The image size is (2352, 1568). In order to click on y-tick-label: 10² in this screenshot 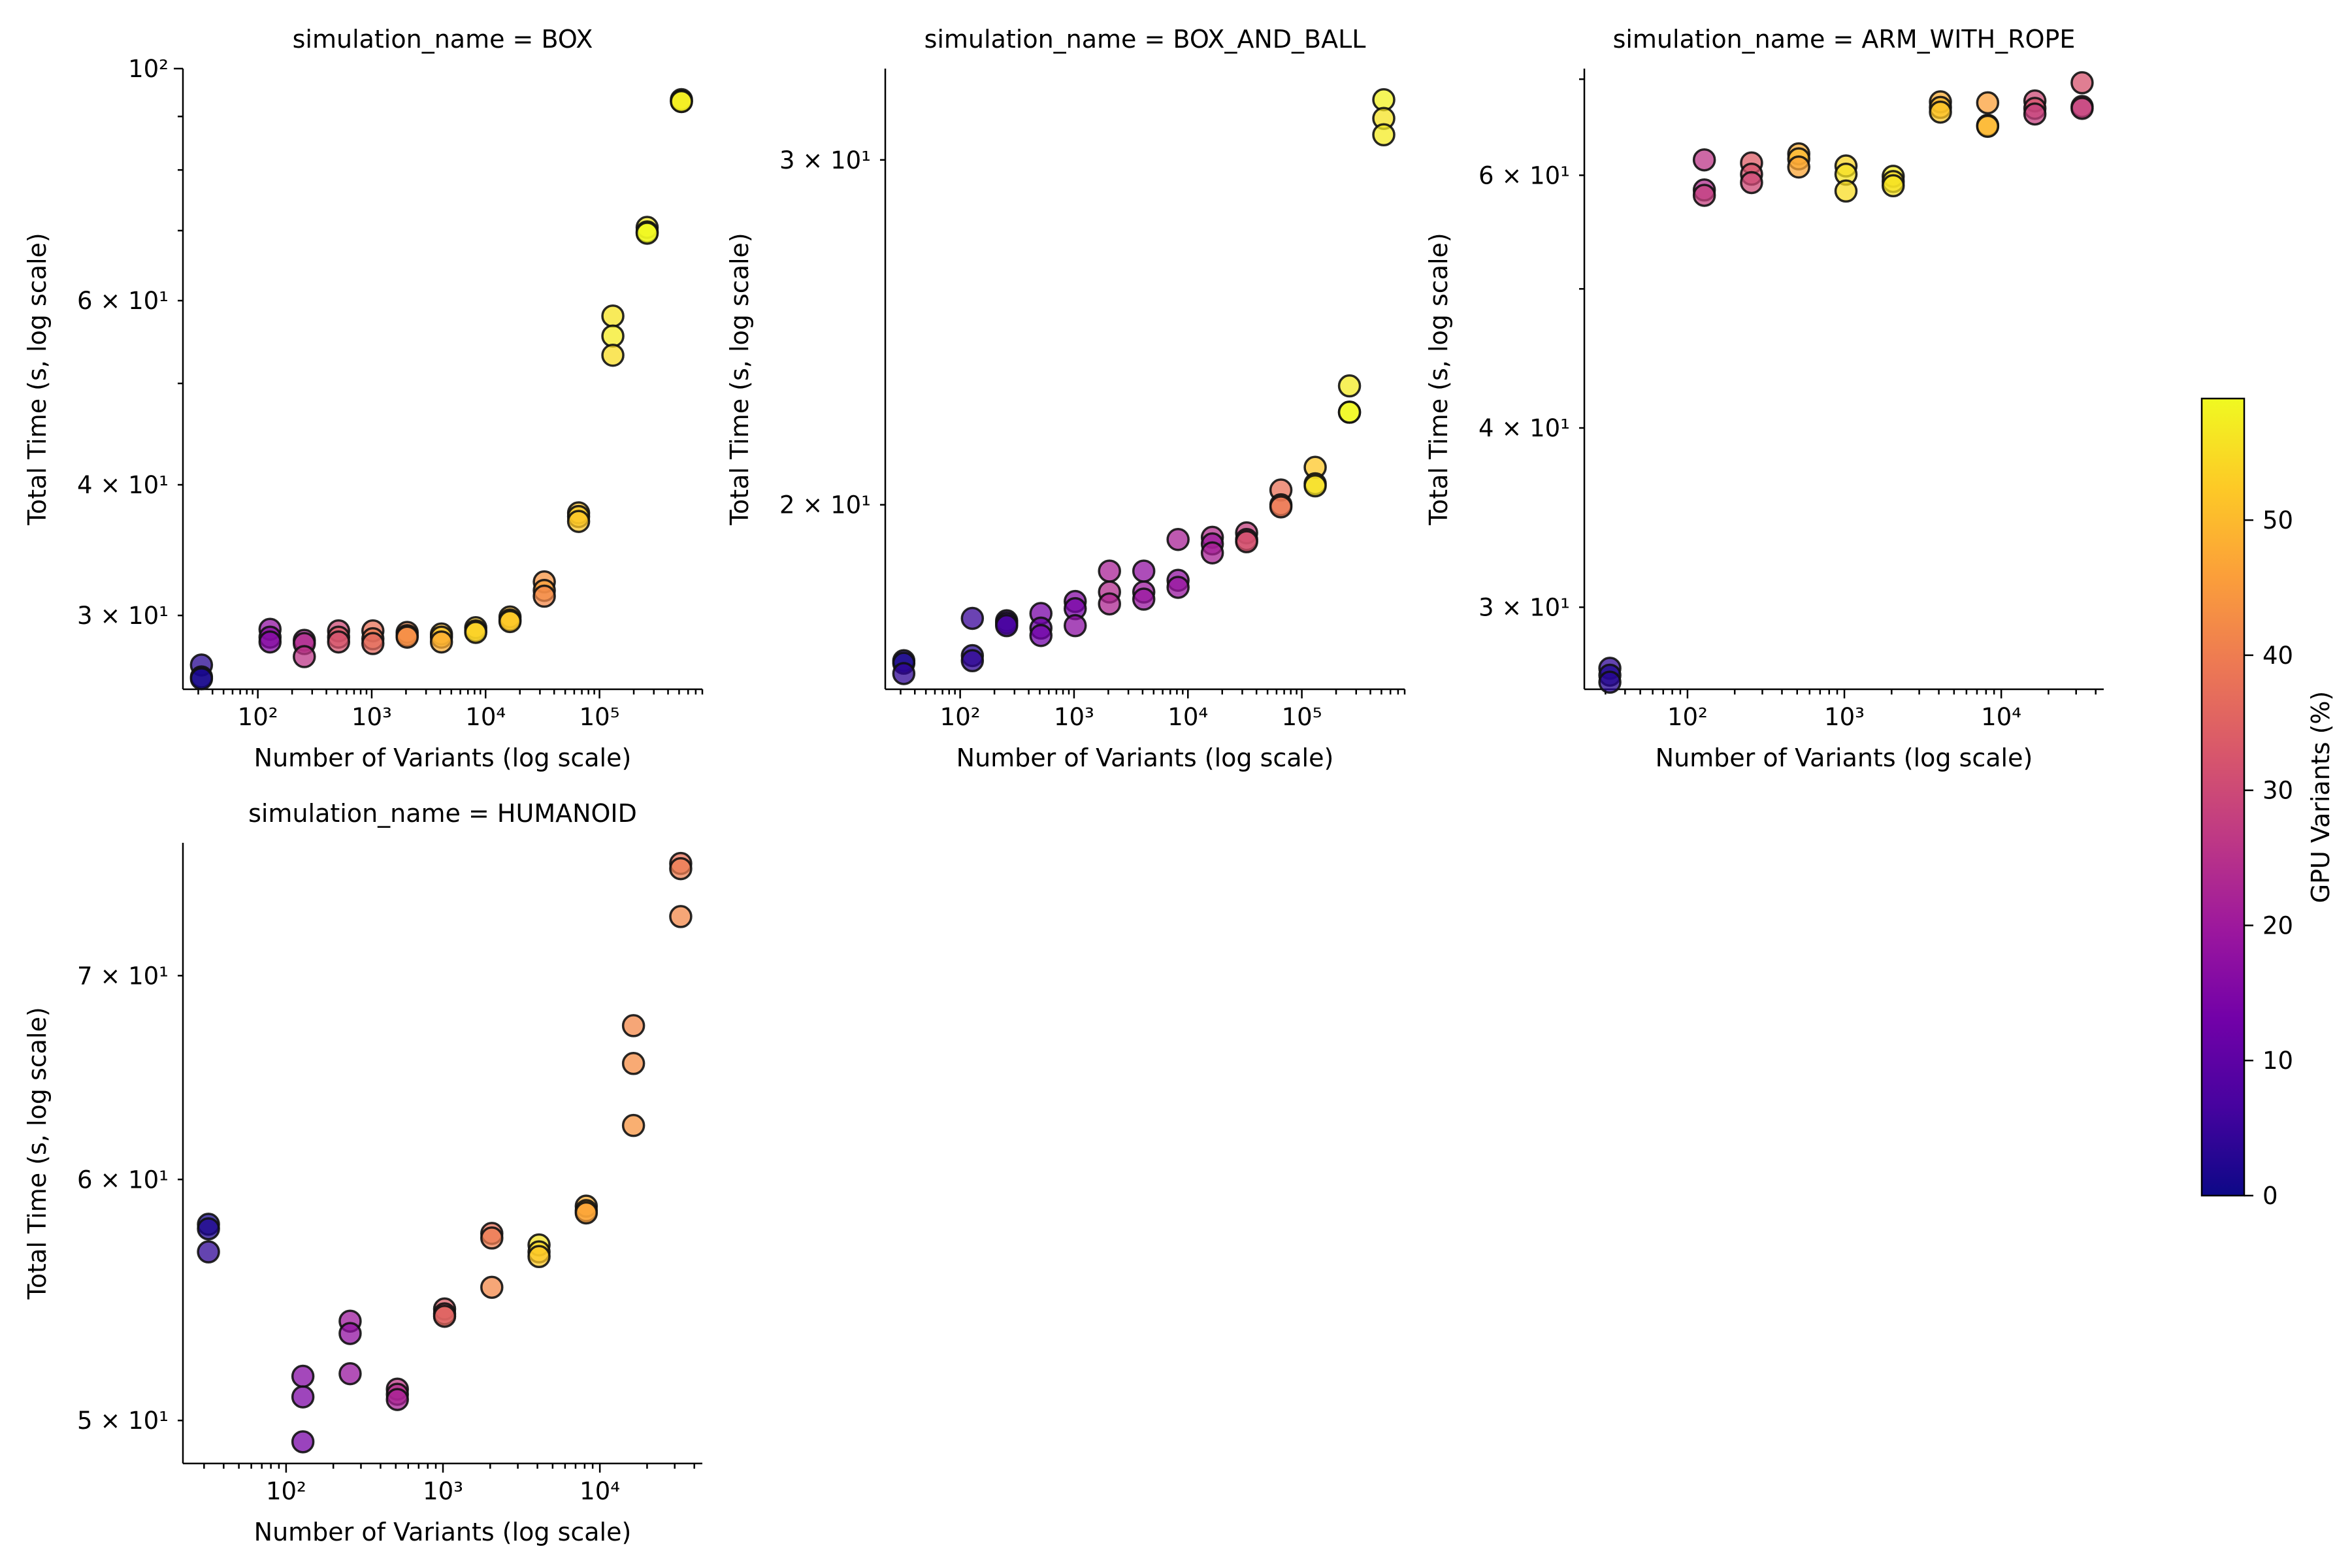, I will do `click(148, 69)`.